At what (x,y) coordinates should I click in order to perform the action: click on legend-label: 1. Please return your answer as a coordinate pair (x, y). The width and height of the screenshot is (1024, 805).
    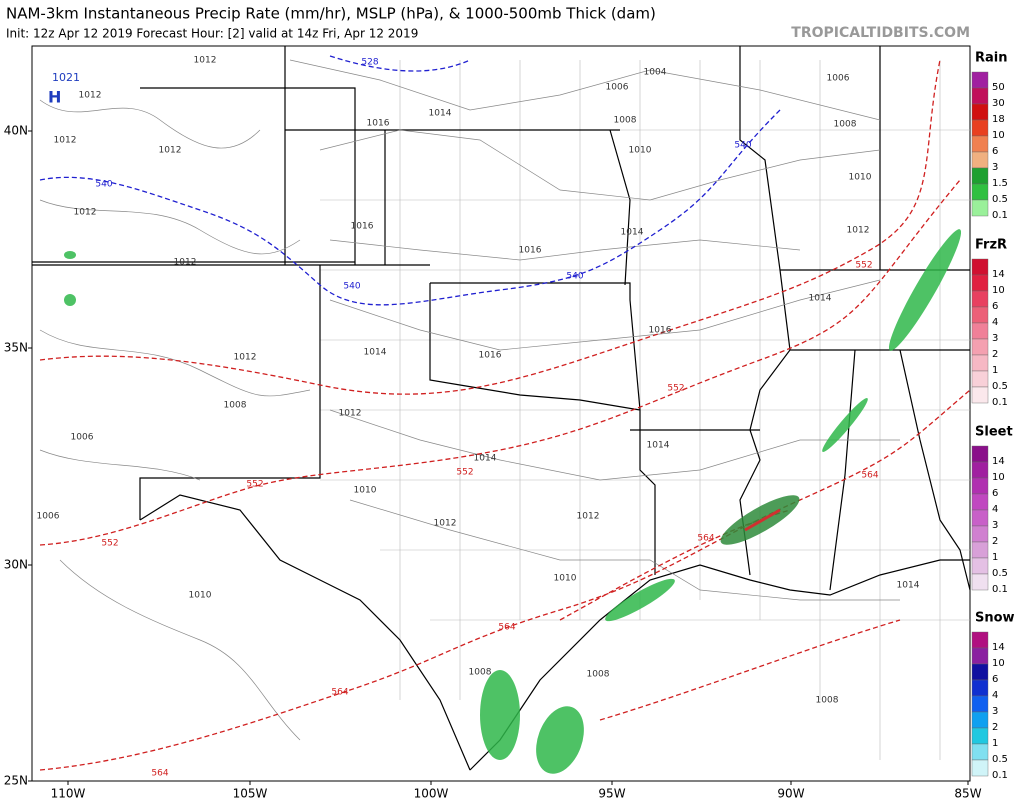
    Looking at the image, I should click on (995, 557).